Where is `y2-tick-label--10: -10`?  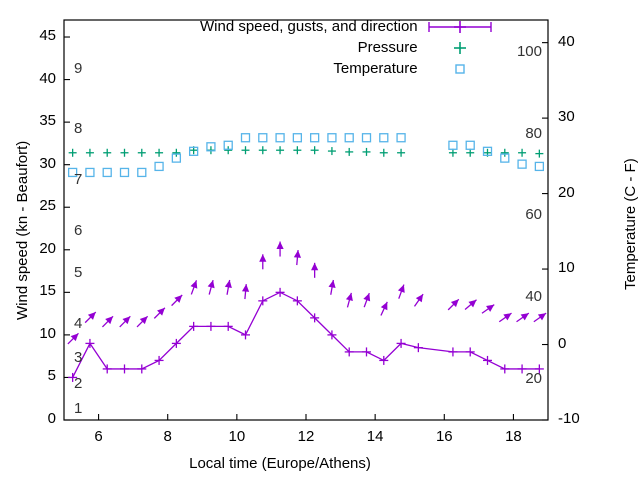
y2-tick-label--10: -10 is located at coordinates (569, 418).